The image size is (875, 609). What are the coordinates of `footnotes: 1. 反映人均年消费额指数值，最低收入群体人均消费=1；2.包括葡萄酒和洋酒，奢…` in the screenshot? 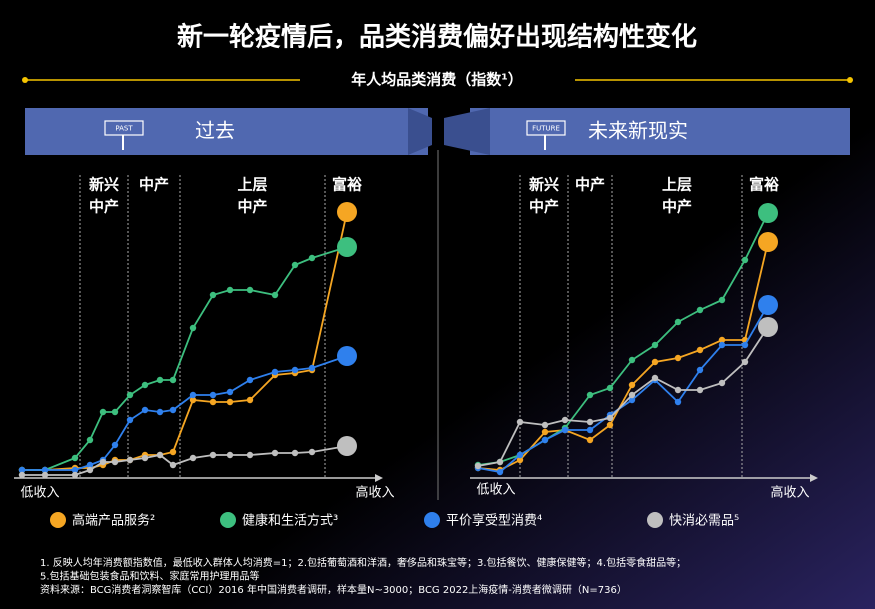 It's located at (363, 576).